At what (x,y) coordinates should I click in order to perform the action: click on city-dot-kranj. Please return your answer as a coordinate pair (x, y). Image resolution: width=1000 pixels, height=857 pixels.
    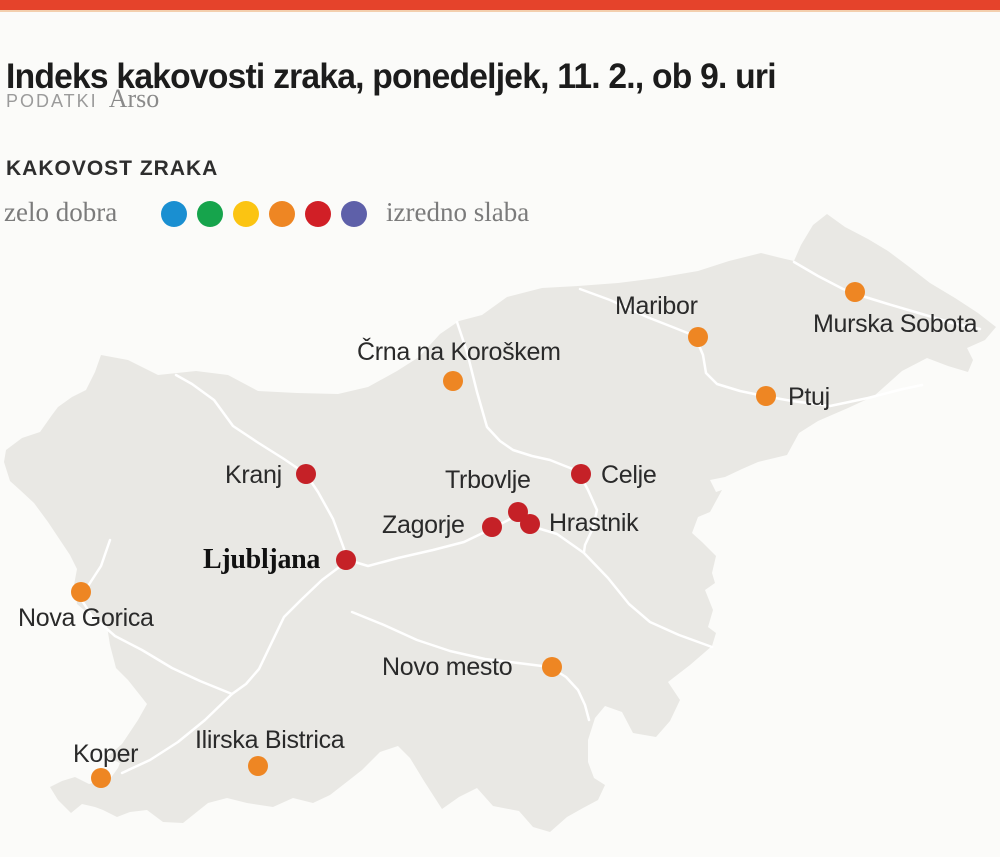
    Looking at the image, I should click on (306, 474).